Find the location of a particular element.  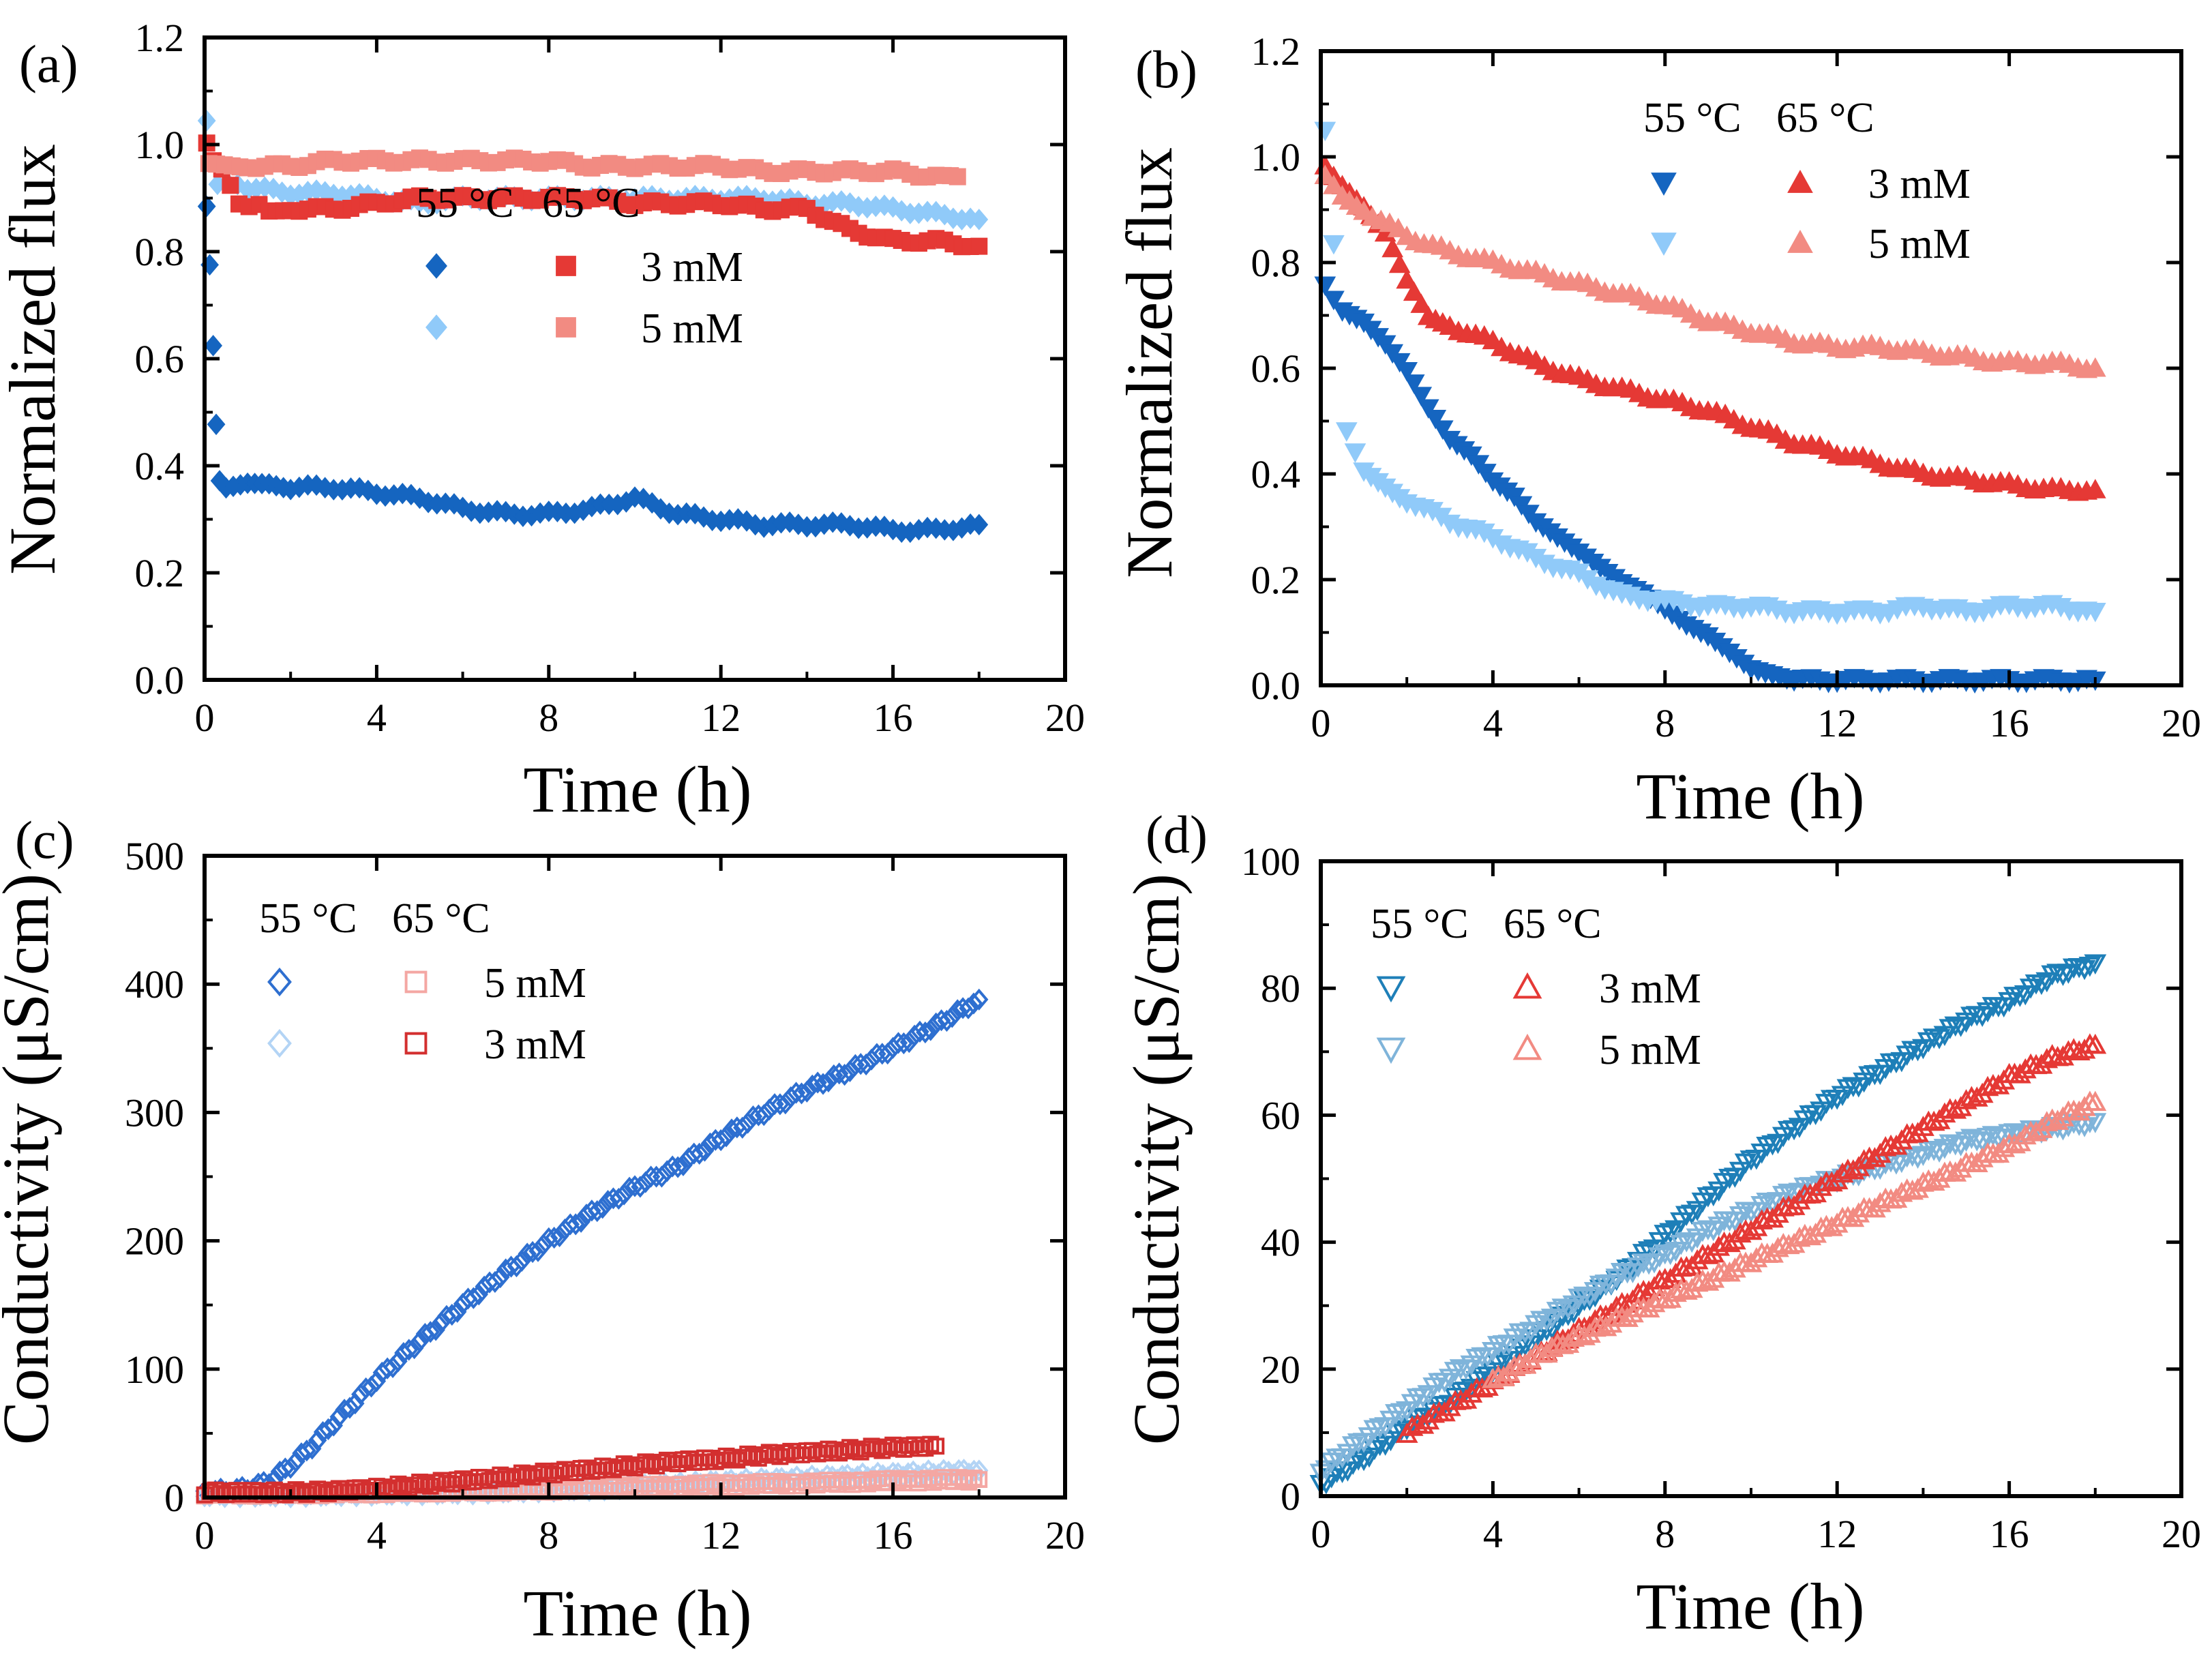

data-marks-b is located at coordinates (1710, 407).